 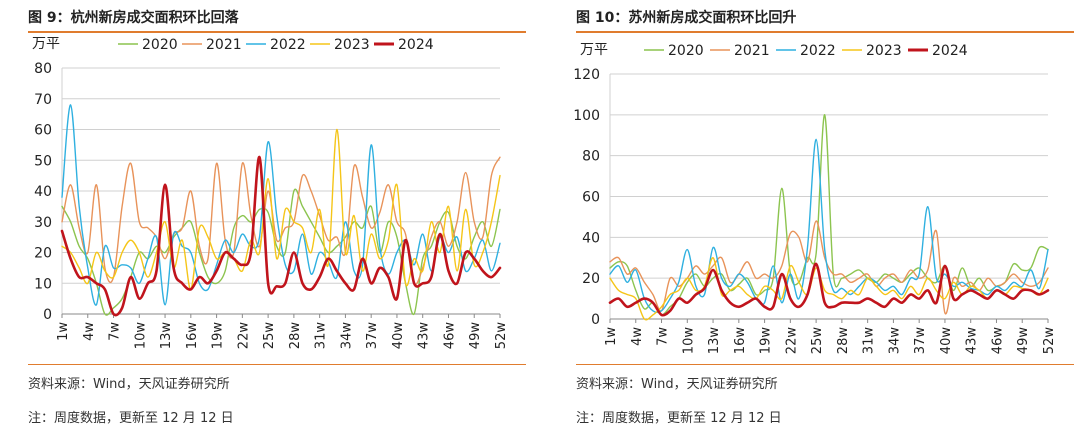 I want to click on y-tick-label: 10, so click(x=43, y=284).